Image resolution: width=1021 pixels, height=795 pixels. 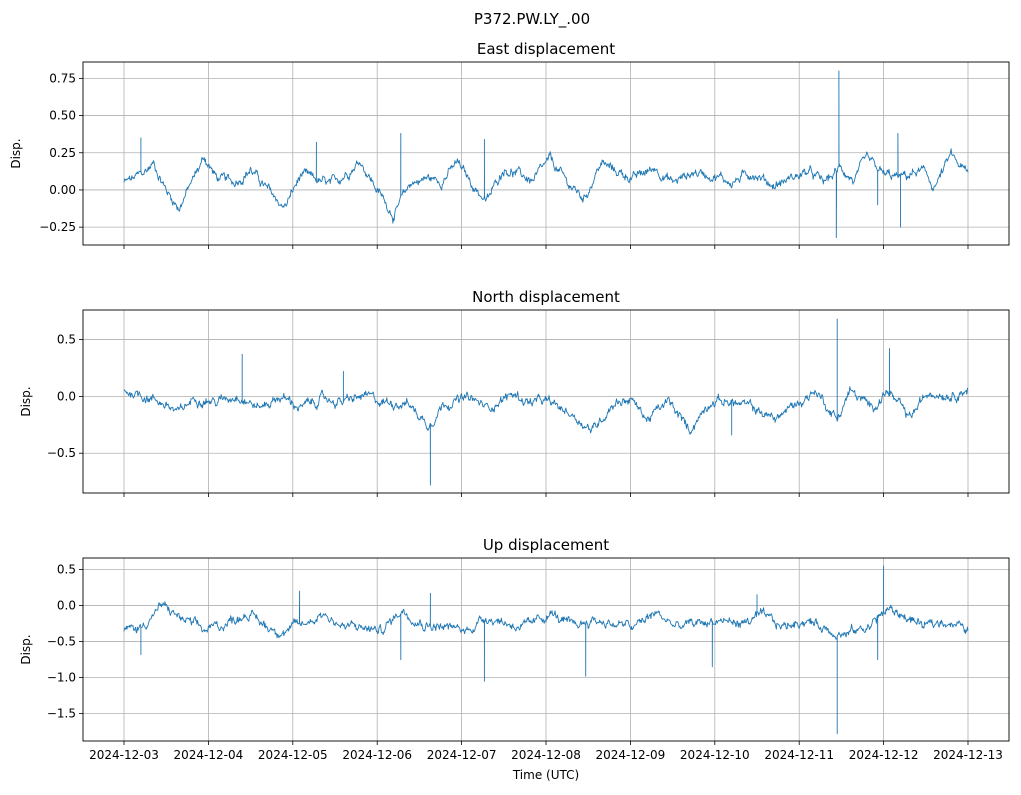 What do you see at coordinates (631, 755) in the screenshot?
I see `x-tick-label: 2024-12-09` at bounding box center [631, 755].